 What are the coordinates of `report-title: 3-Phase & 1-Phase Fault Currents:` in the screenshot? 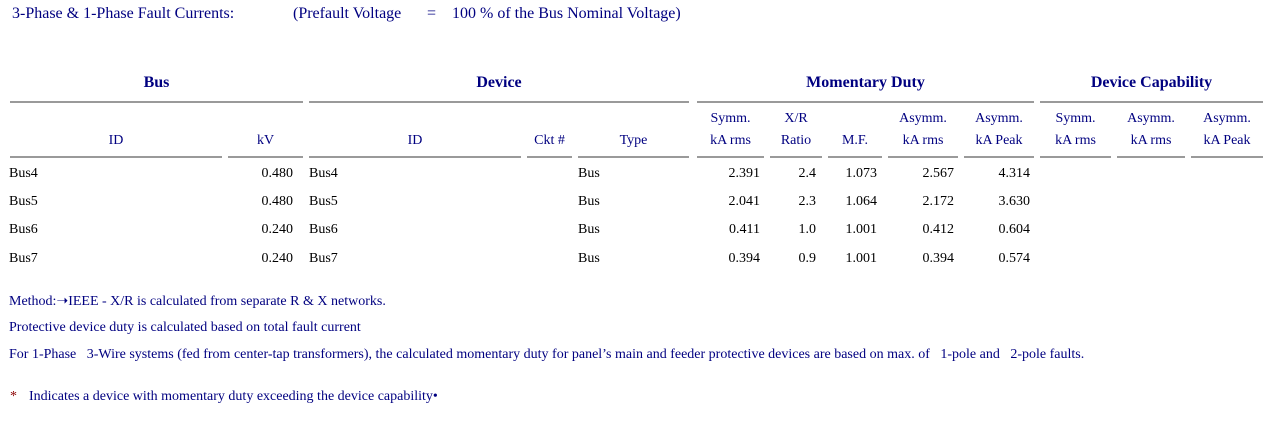 It's located at (123, 13).